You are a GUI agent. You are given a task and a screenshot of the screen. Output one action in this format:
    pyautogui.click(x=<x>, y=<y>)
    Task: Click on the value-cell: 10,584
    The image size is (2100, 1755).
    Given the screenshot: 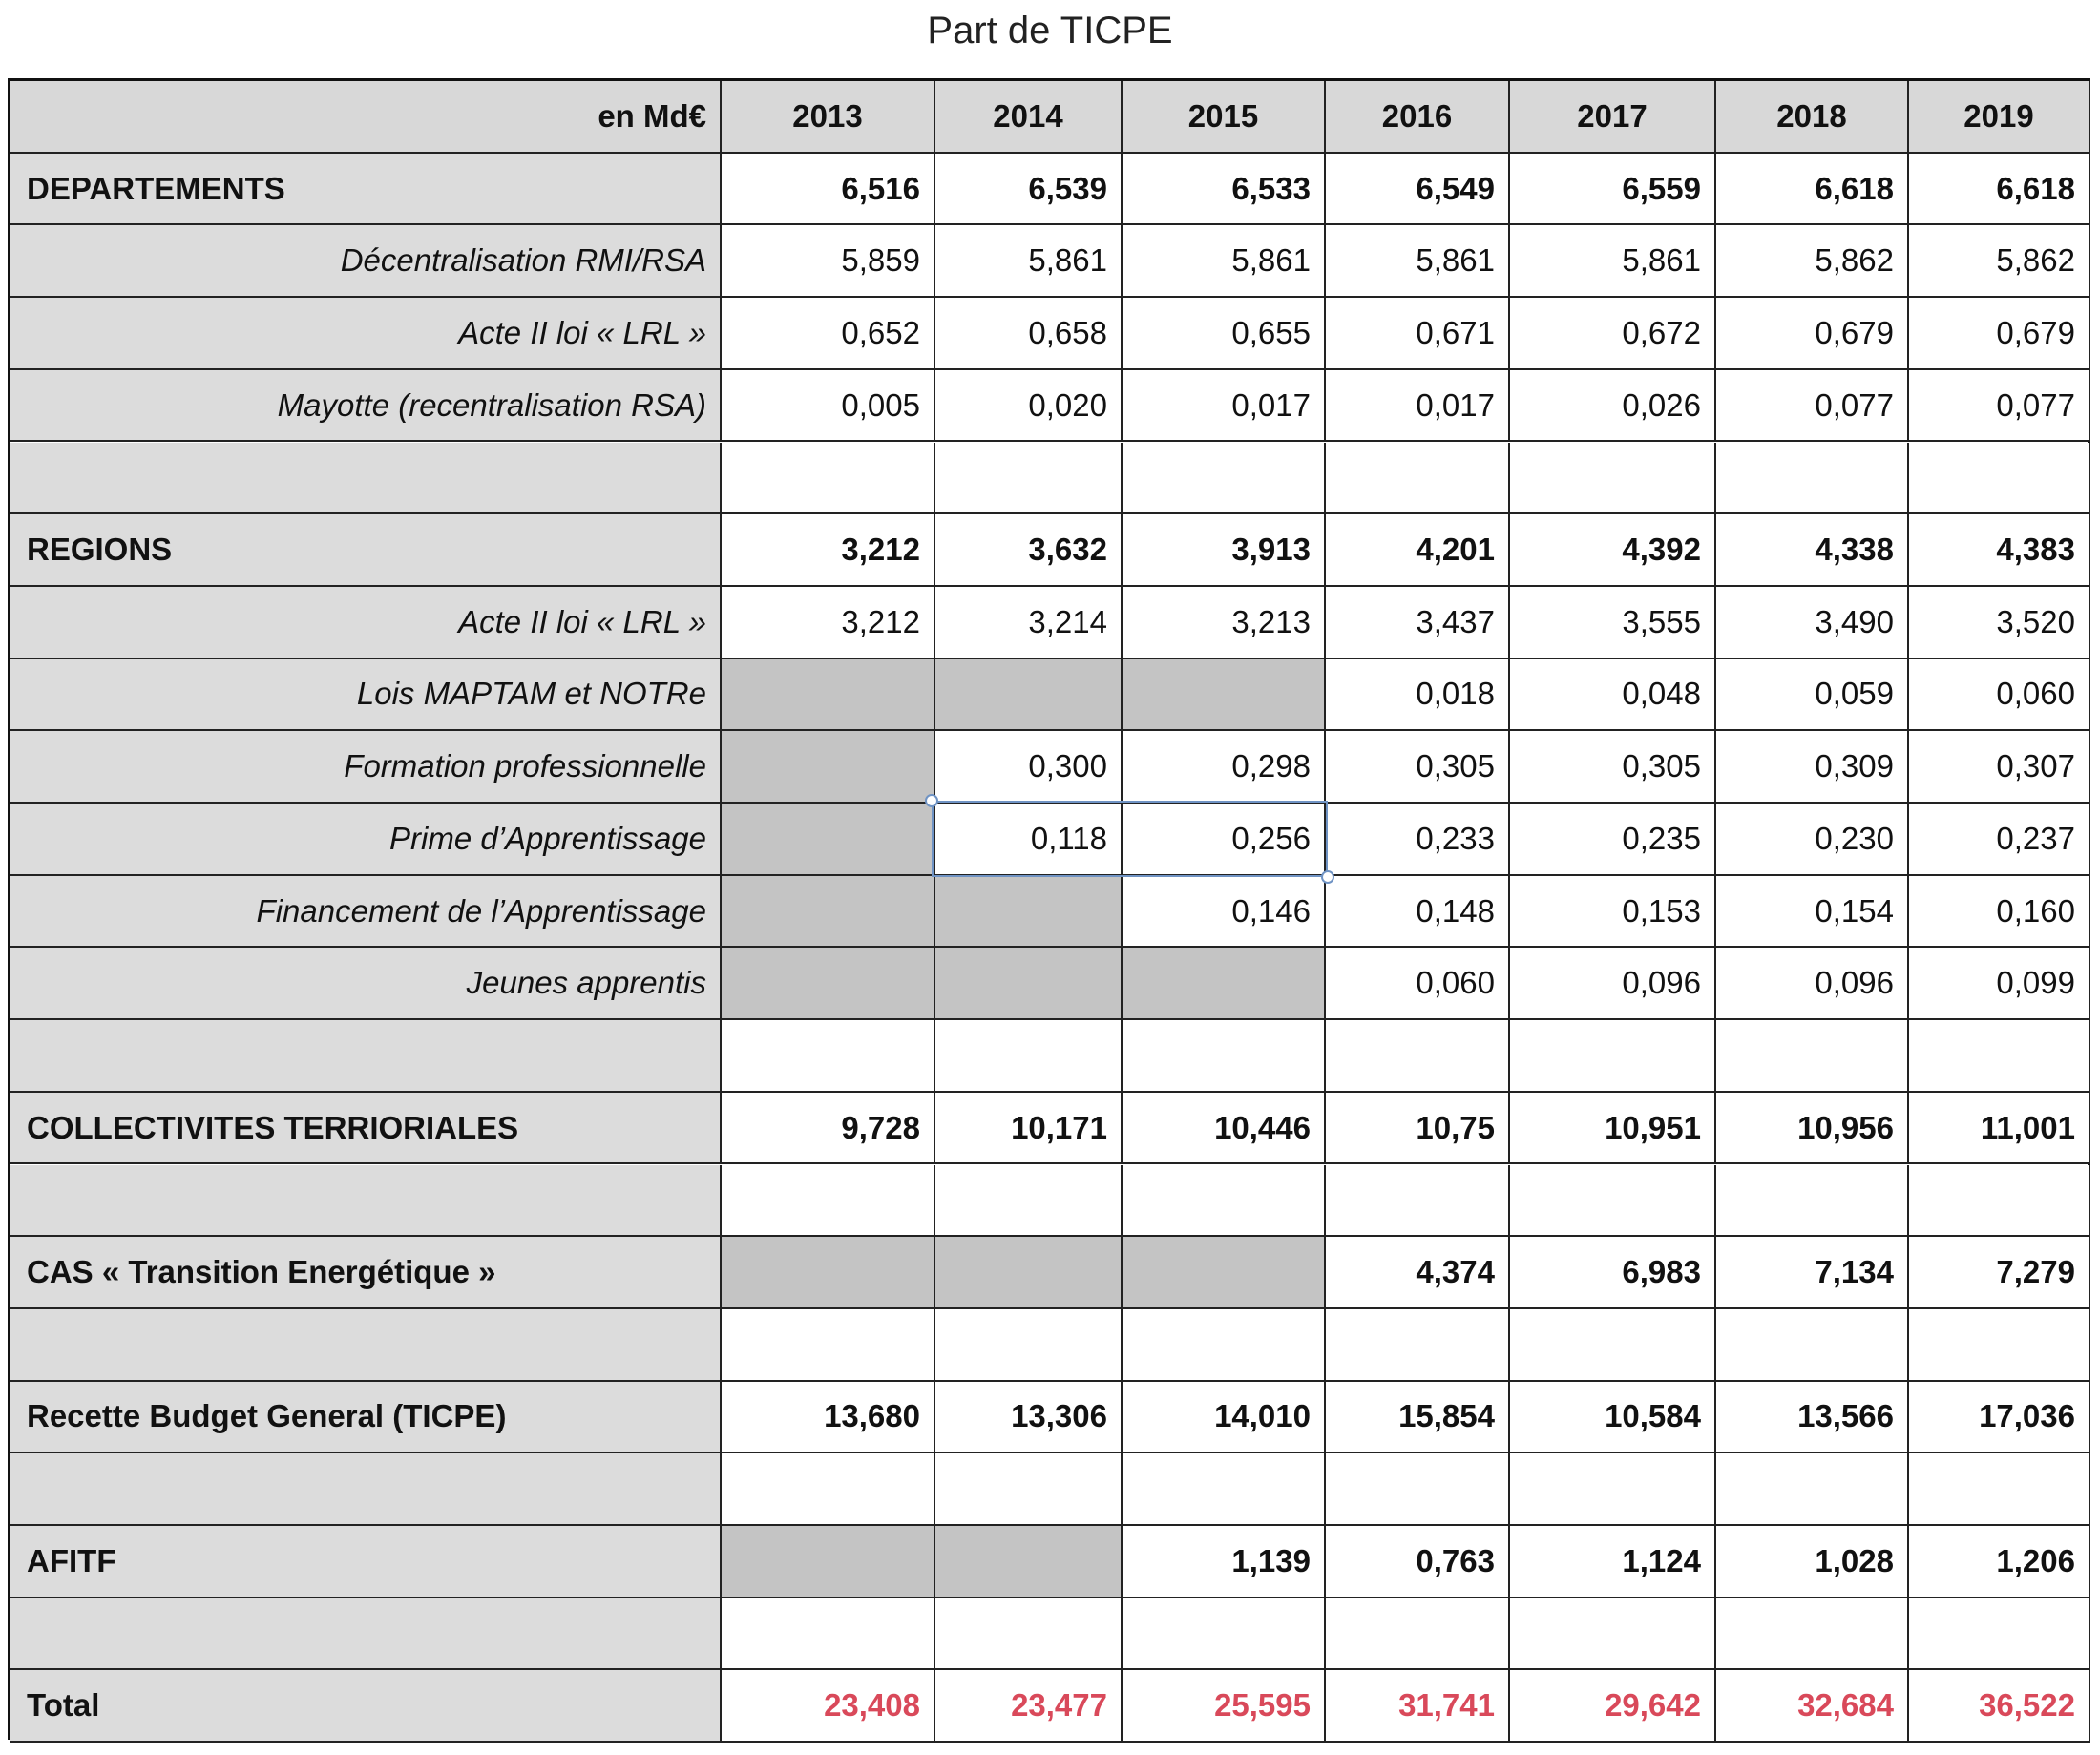 What is the action you would take?
    pyautogui.click(x=1613, y=1417)
    